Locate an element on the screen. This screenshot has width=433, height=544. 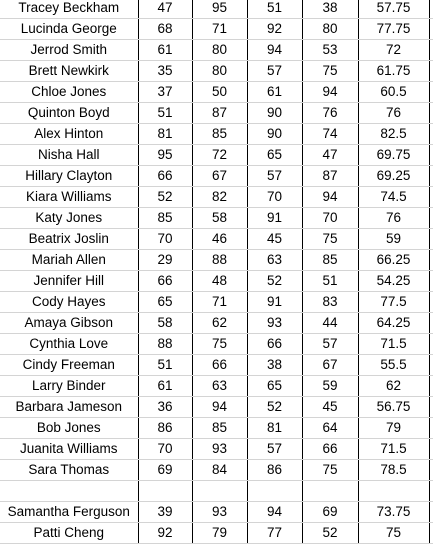
rank-cell: 8 is located at coordinates (431, 533).